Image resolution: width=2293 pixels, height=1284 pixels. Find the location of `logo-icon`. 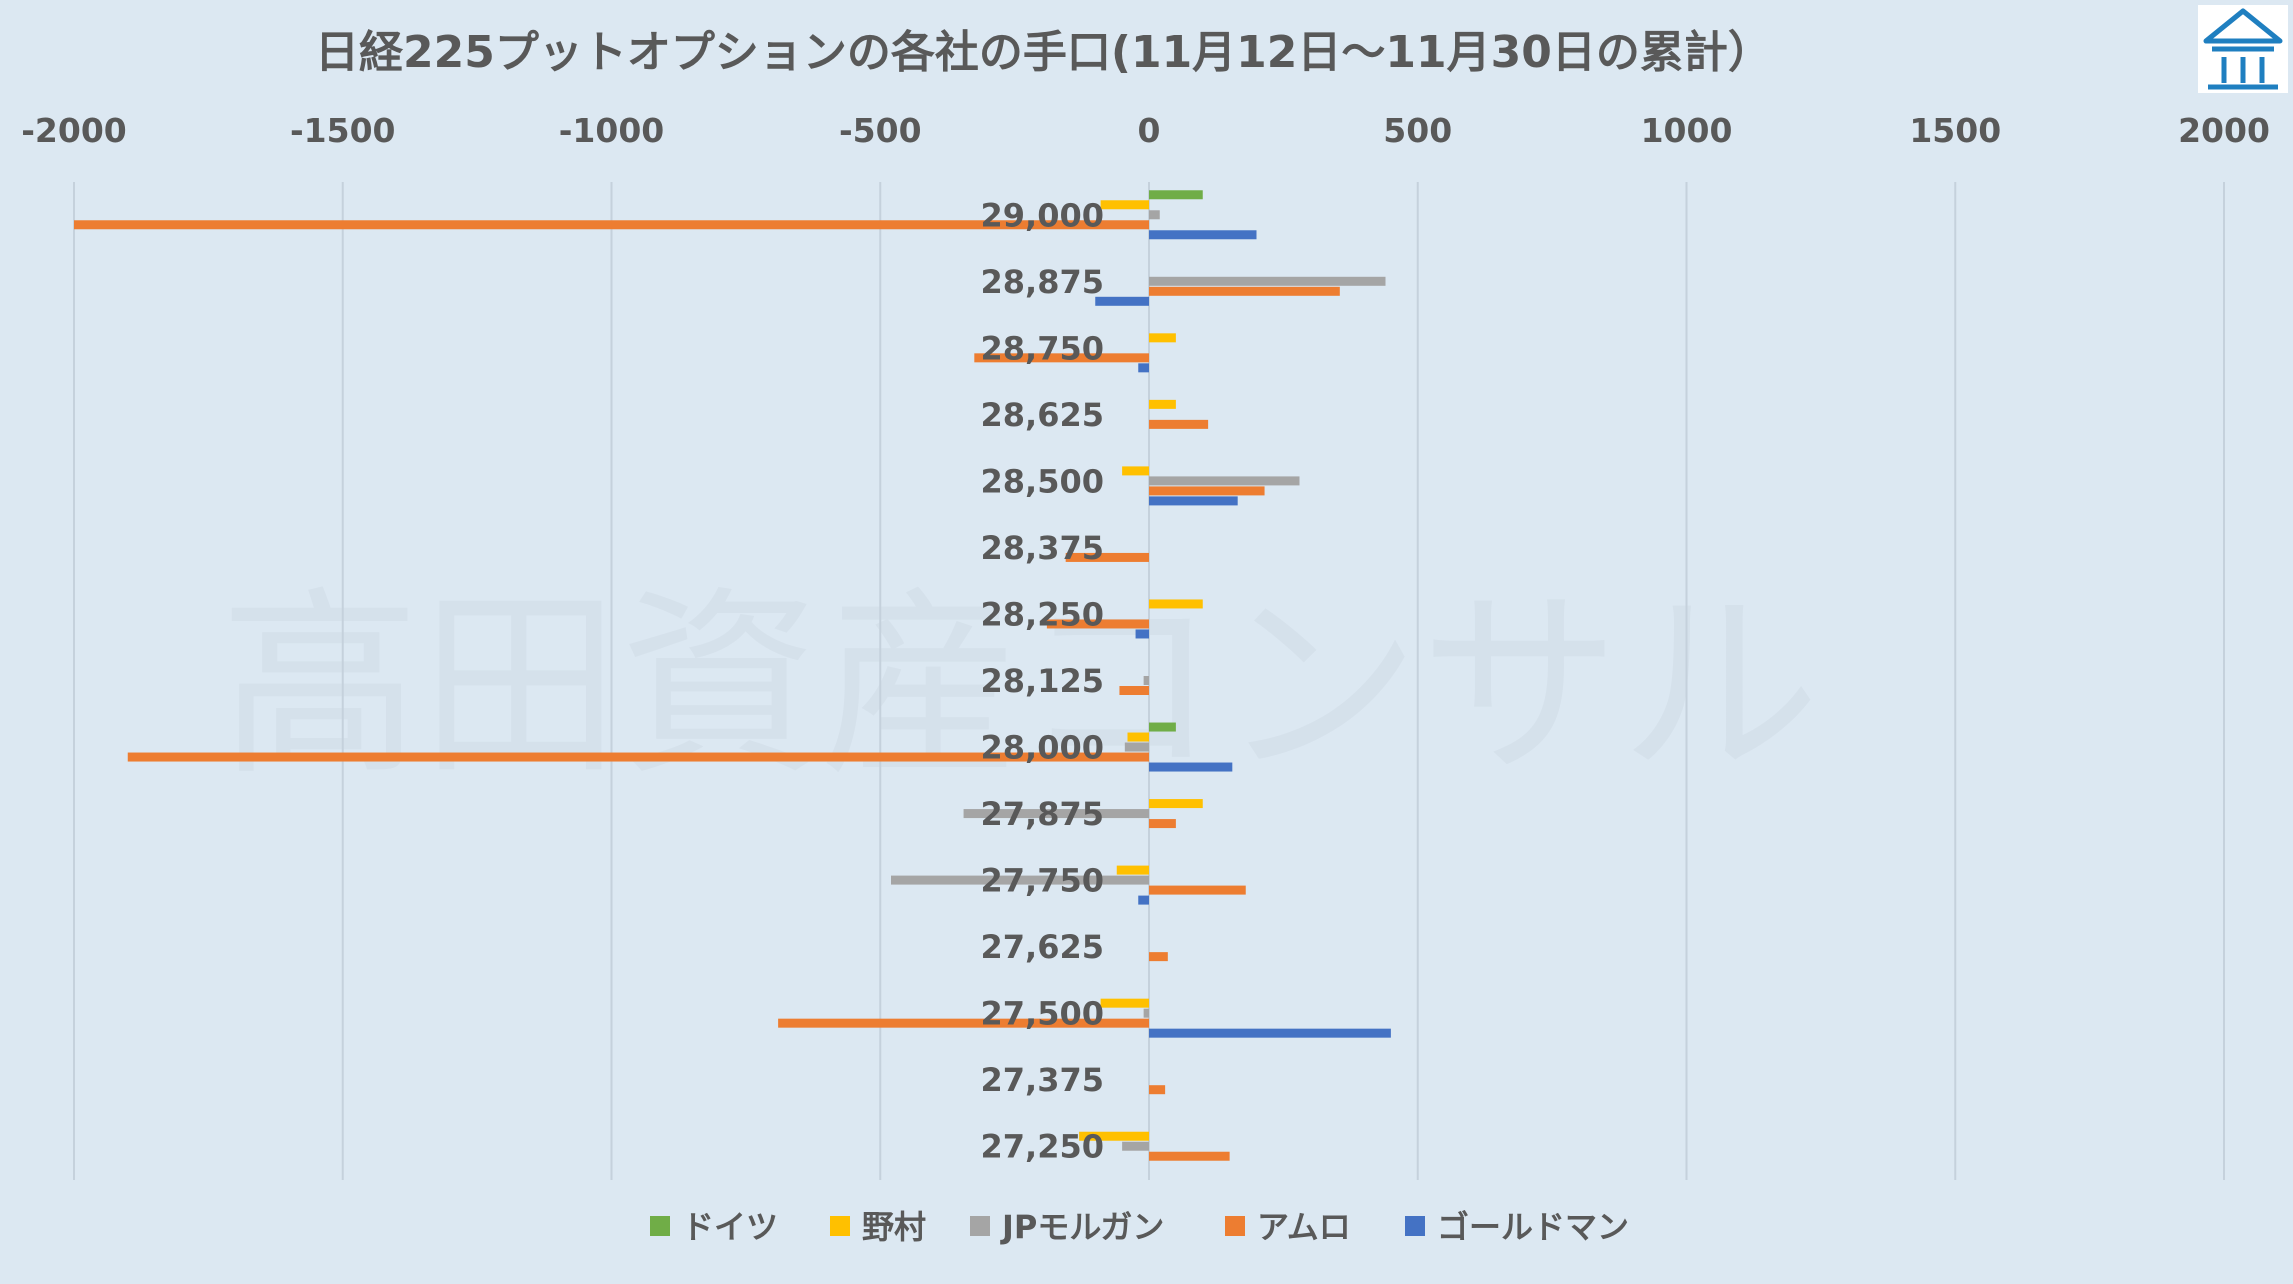

logo-icon is located at coordinates (2243, 49).